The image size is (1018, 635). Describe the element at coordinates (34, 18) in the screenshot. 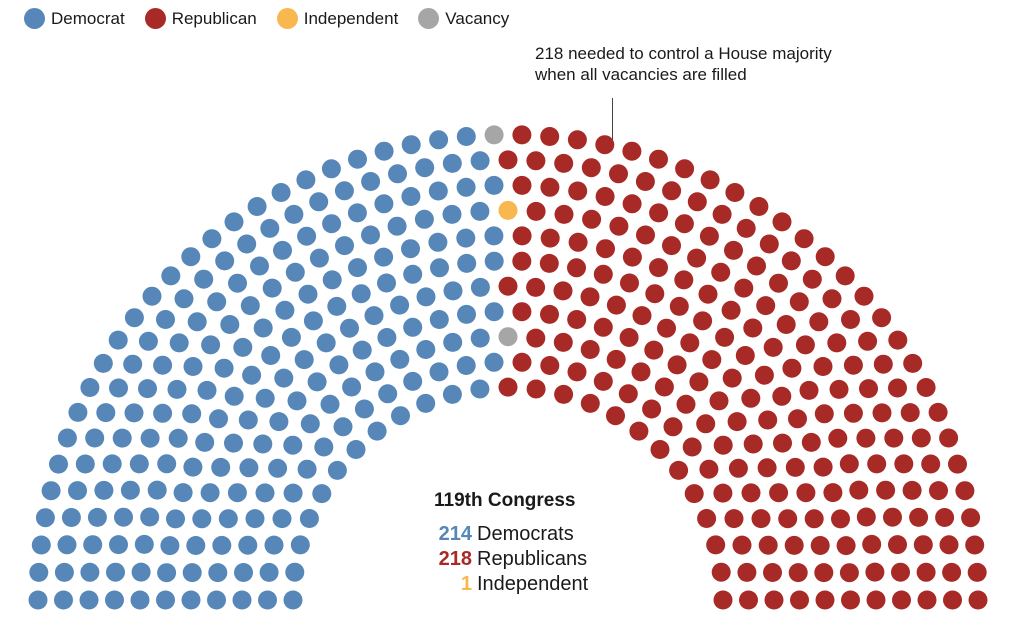

I see `democrat-swatch-icon` at that location.